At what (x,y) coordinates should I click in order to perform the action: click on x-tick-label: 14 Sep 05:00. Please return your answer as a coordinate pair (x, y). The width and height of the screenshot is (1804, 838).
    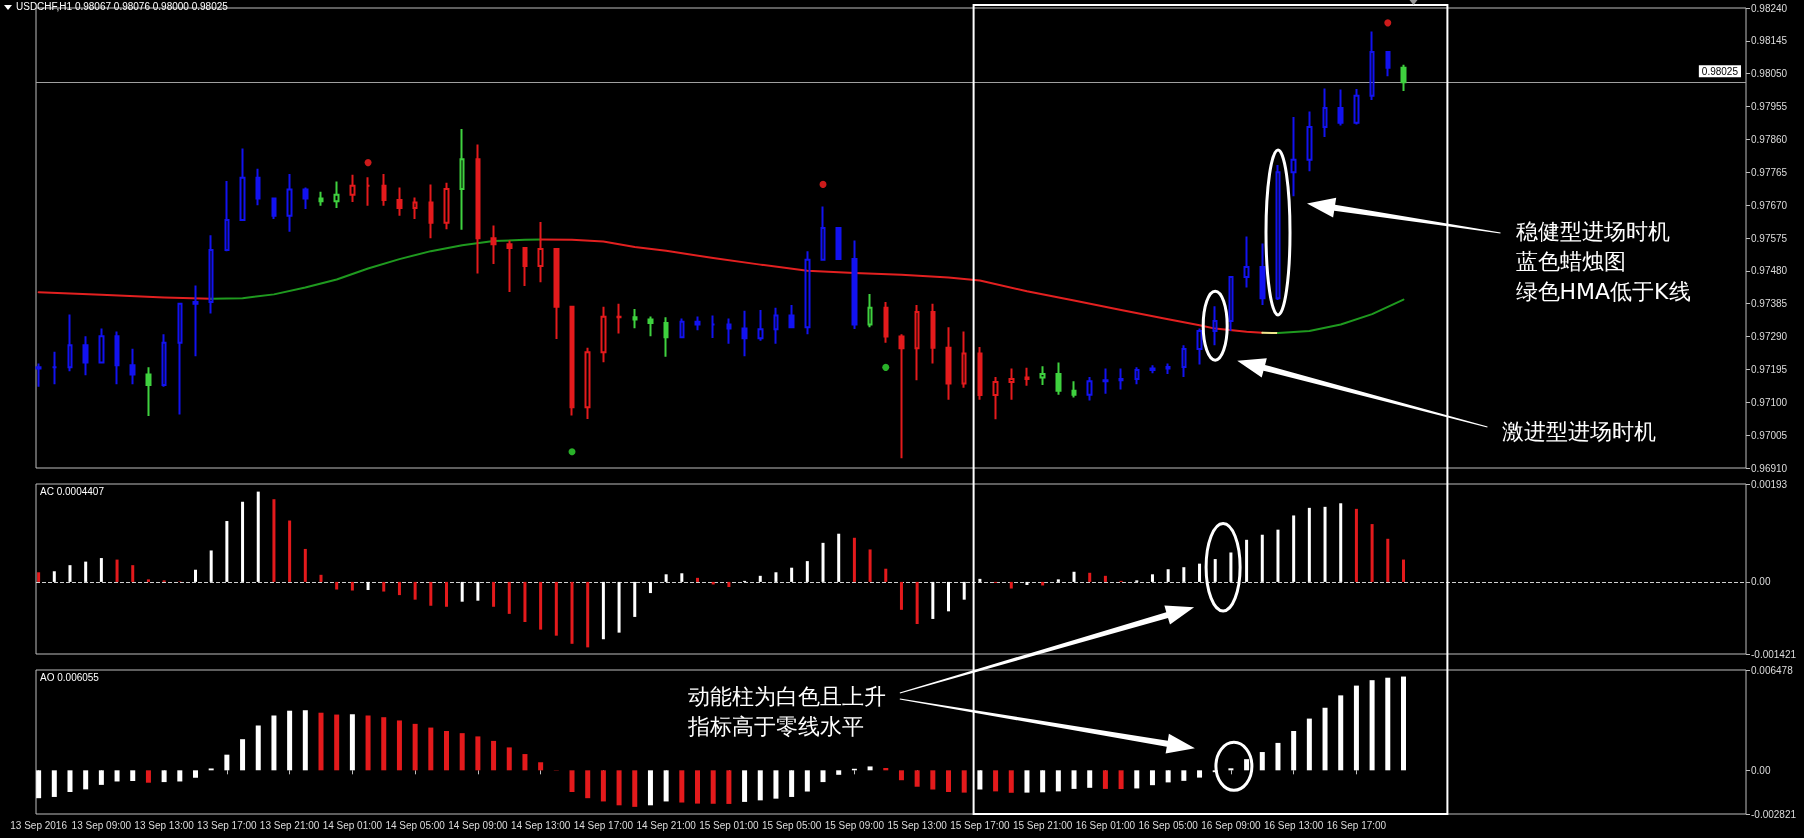
    Looking at the image, I should click on (415, 825).